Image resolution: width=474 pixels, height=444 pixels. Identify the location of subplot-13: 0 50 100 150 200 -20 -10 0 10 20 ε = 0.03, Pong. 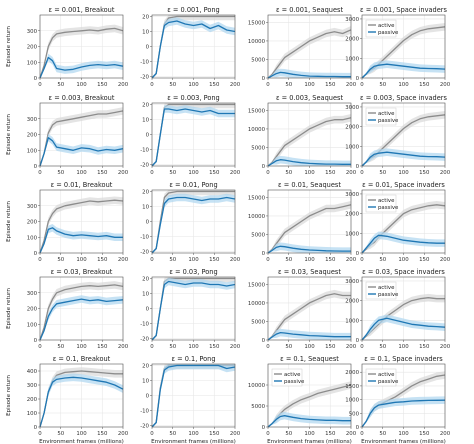
(190, 309).